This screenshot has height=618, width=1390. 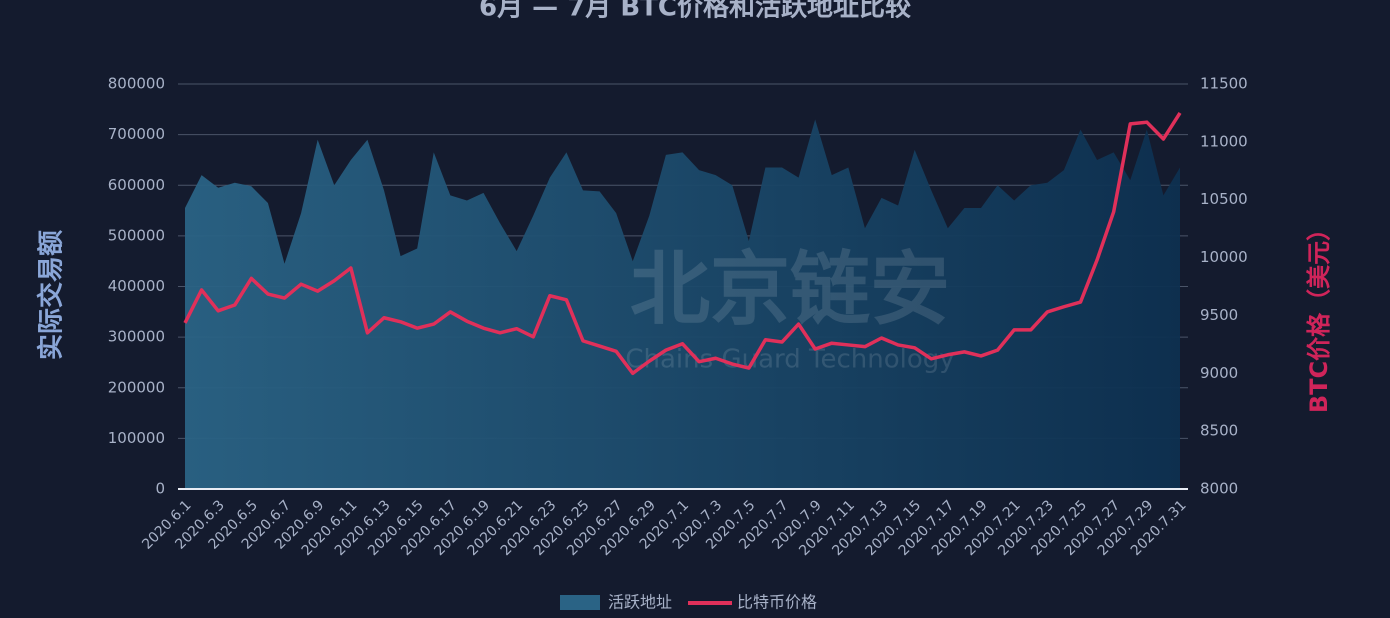 What do you see at coordinates (160, 489) in the screenshot?
I see `y-tick-label: 0` at bounding box center [160, 489].